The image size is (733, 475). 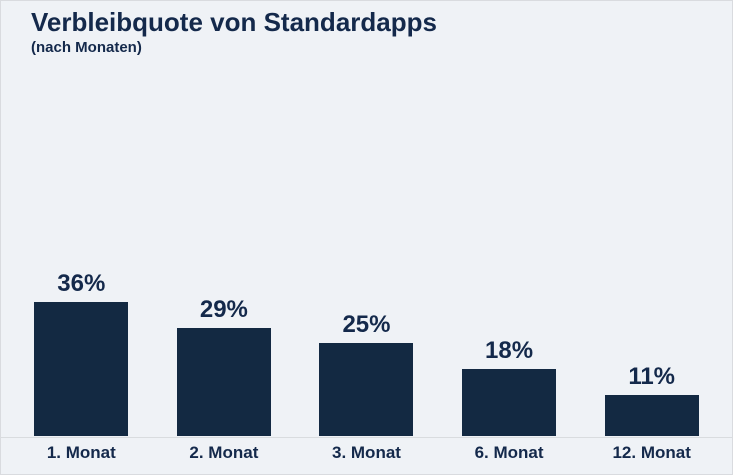 I want to click on x-axis-label: 1. Monat, so click(x=81, y=452).